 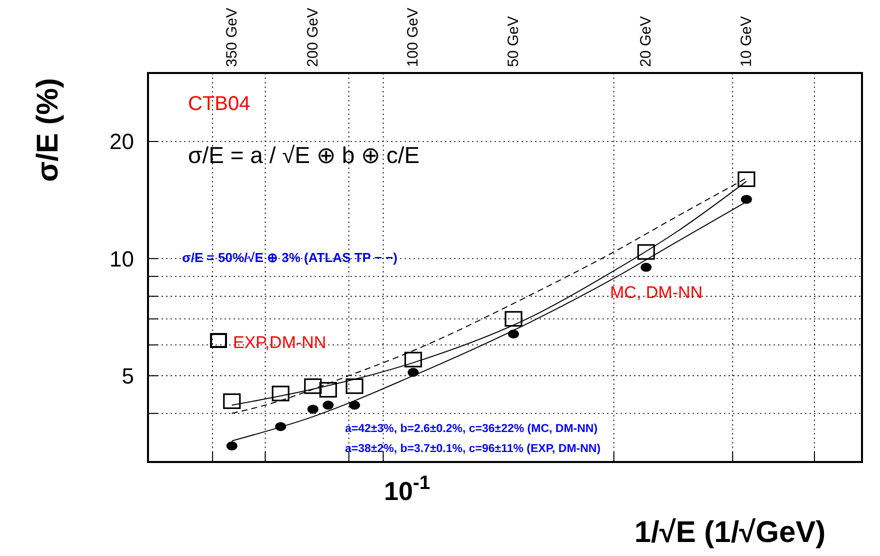 I want to click on series-label: MC, DM-NN, so click(x=656, y=292).